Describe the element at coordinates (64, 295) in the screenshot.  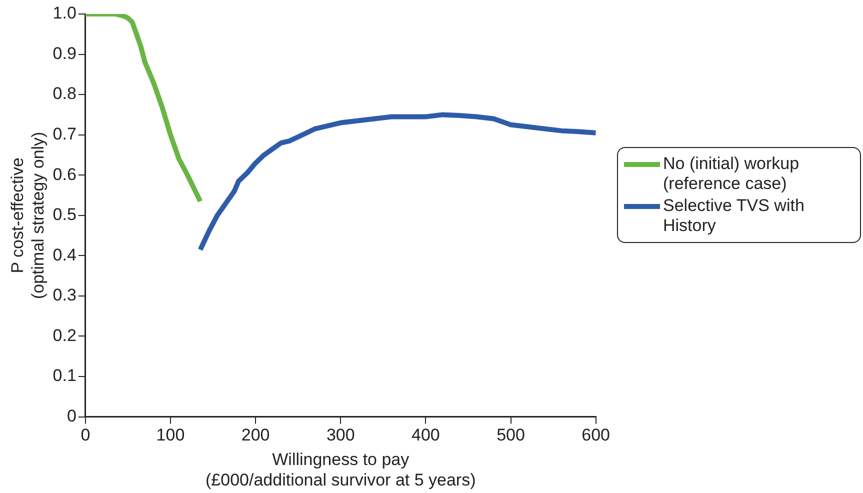
I see `y-tick-label: 0.3` at that location.